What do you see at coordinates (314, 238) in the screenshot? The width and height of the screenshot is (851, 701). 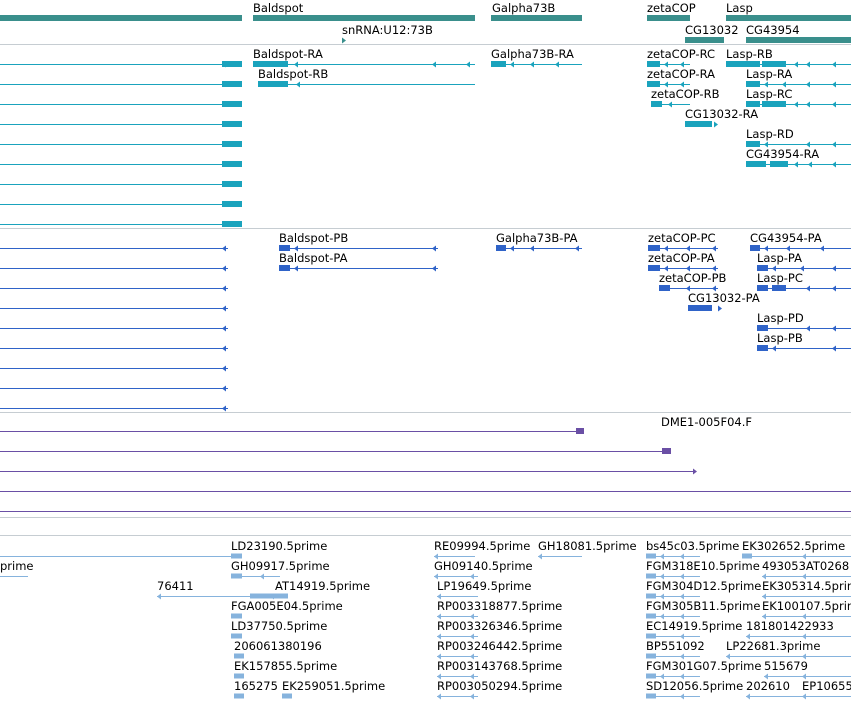 I see `protein-label: Baldspot-PB` at bounding box center [314, 238].